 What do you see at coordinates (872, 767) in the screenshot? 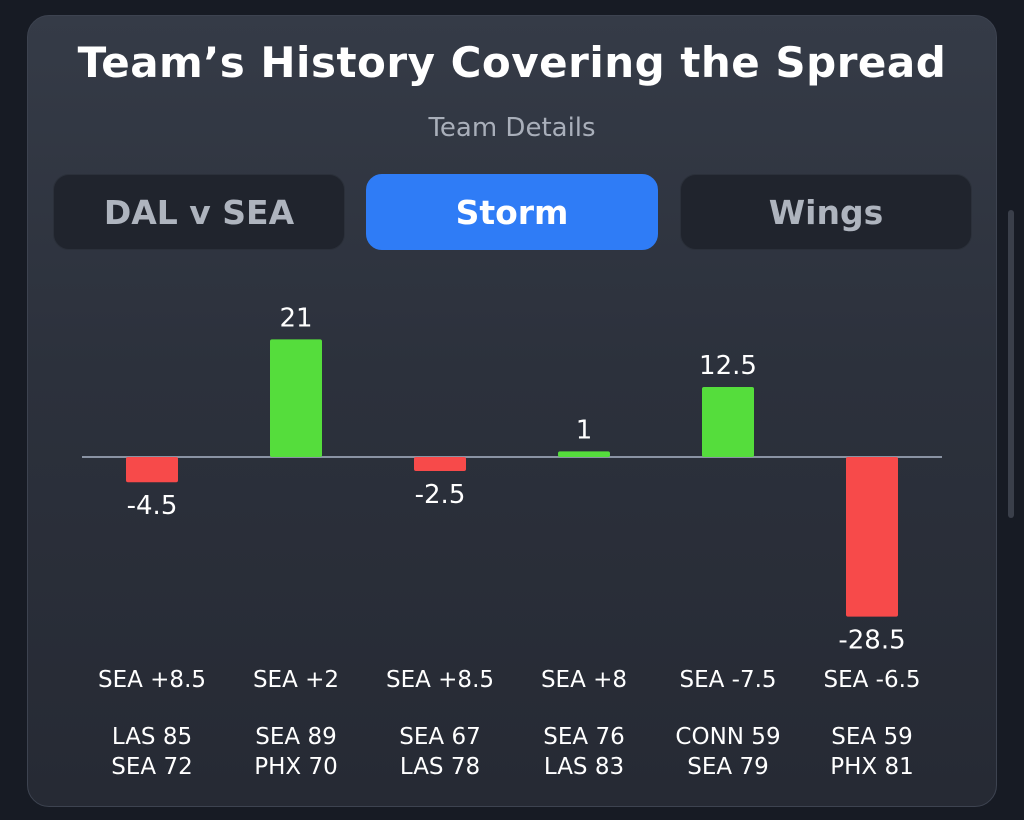
I see `score-line-5-1: PHX 81` at bounding box center [872, 767].